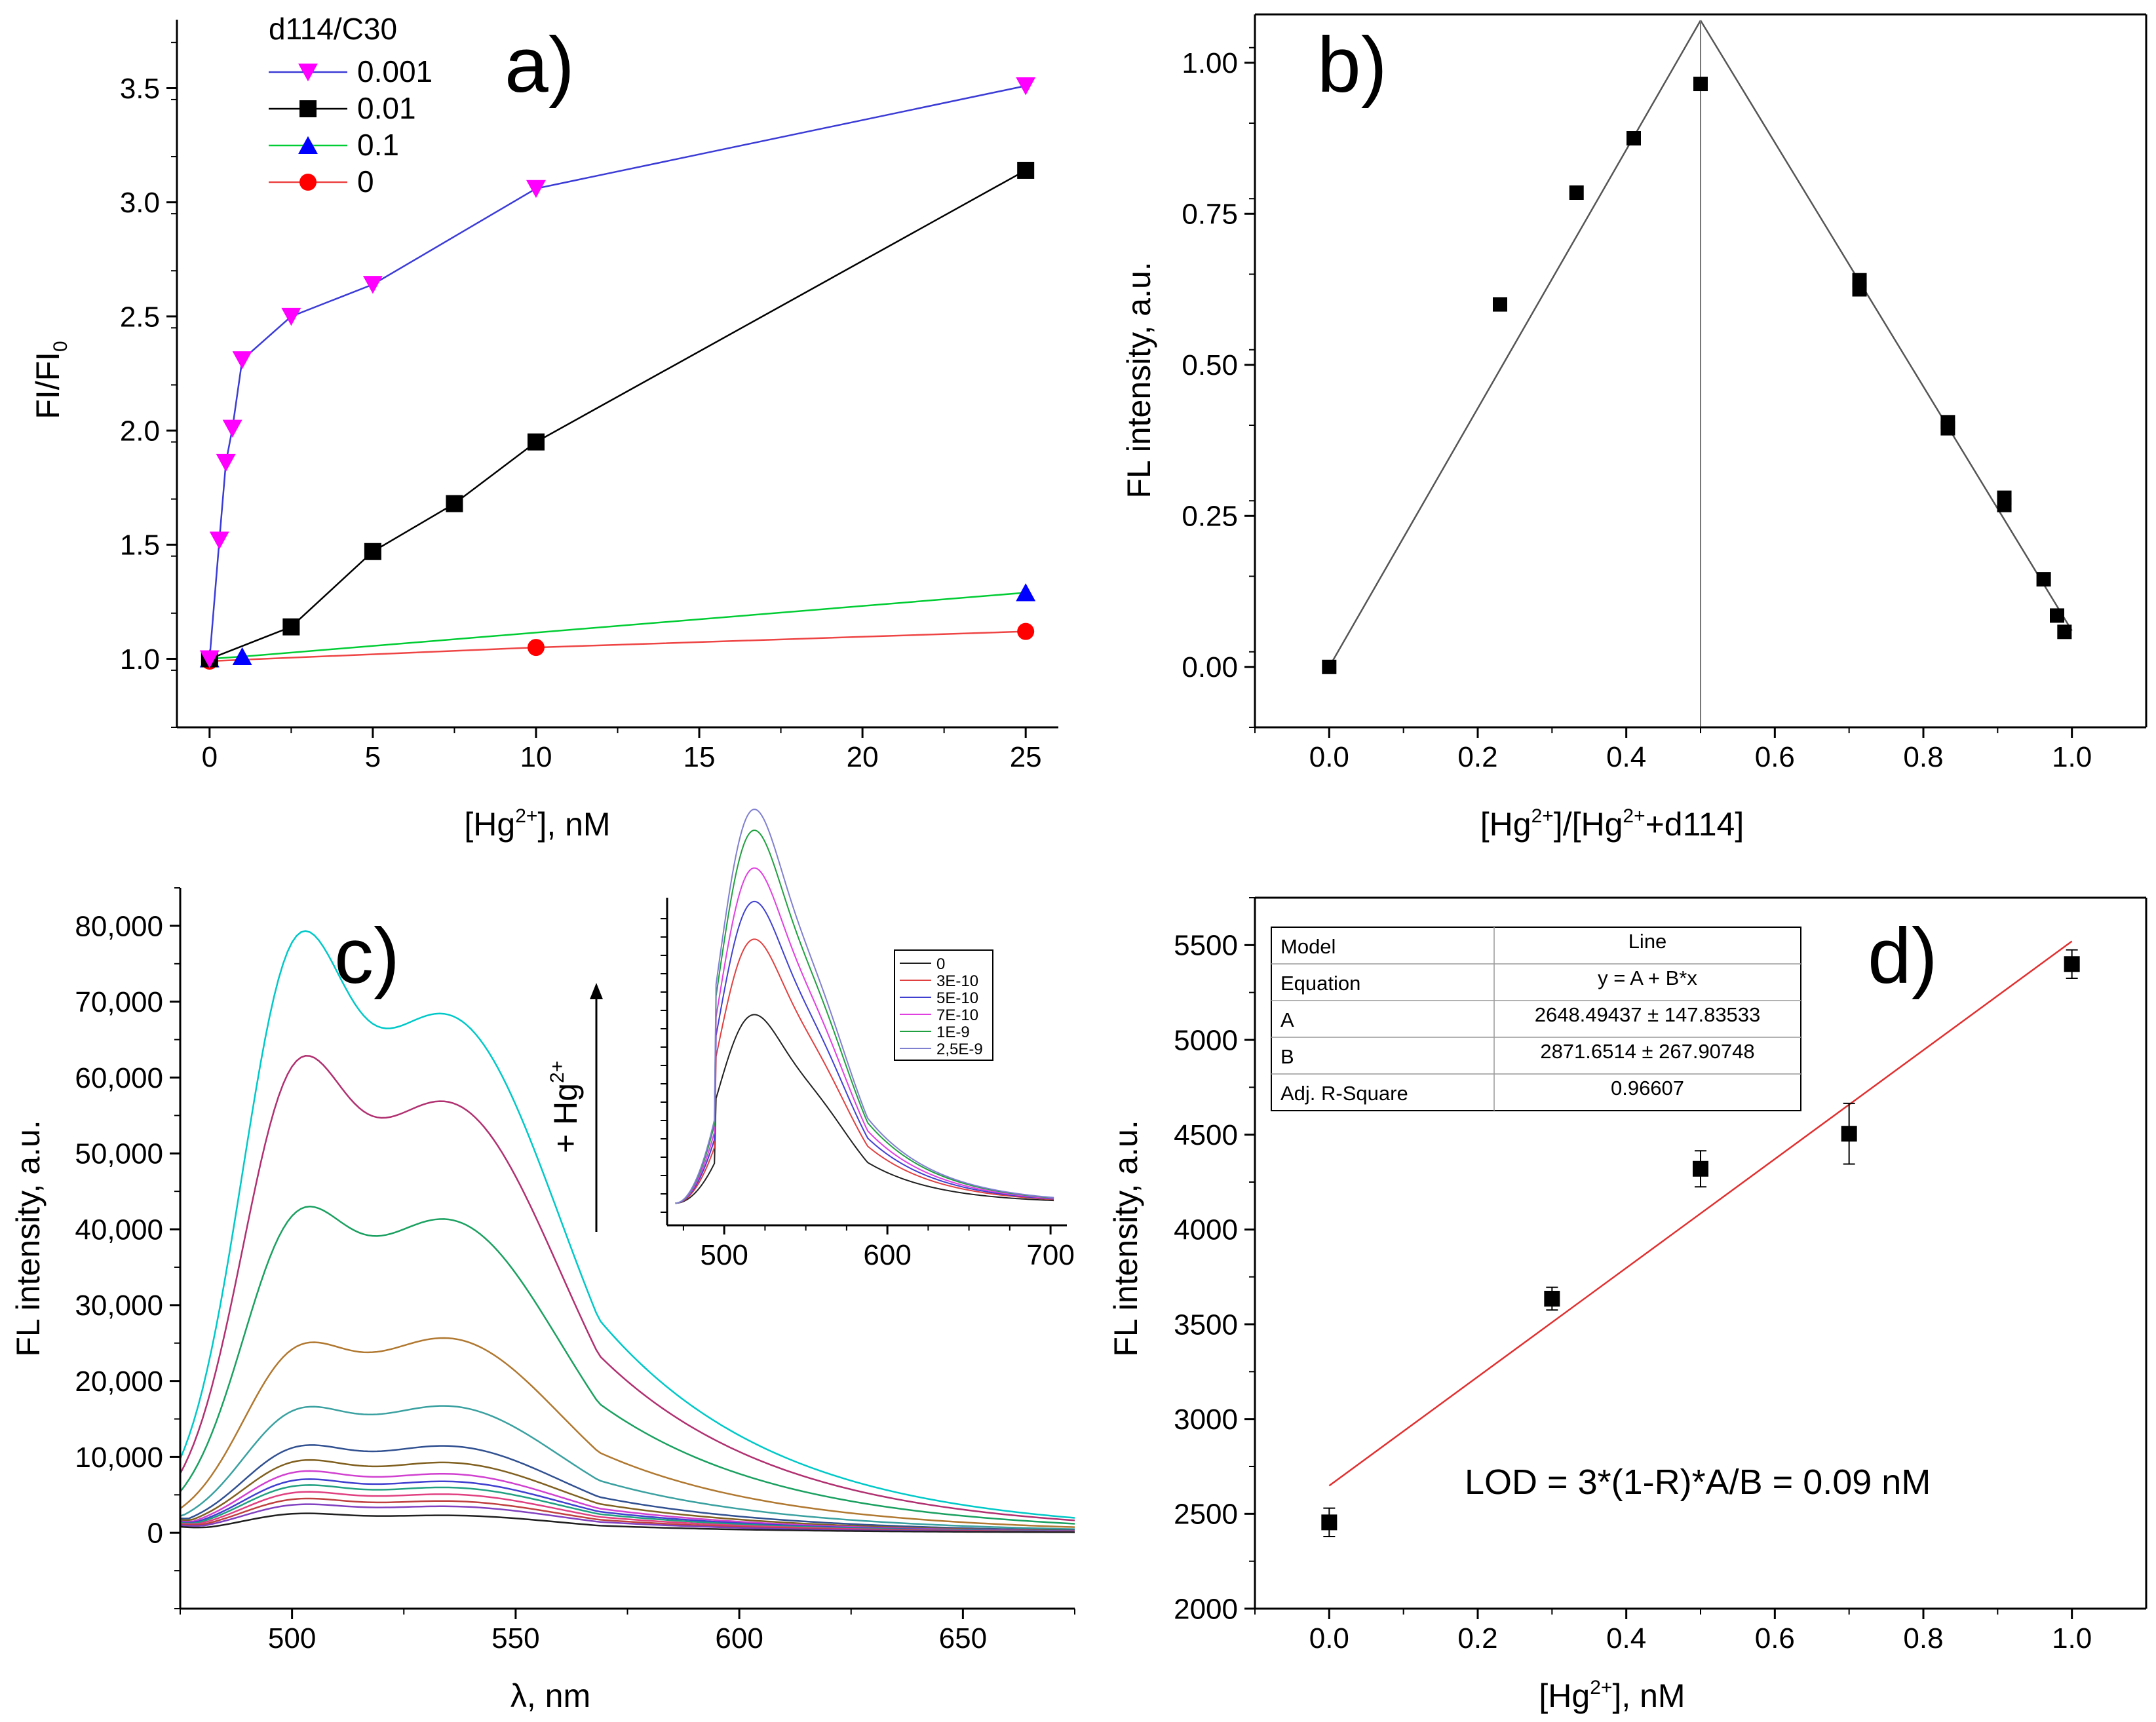 Image resolution: width=2156 pixels, height=1722 pixels. Describe the element at coordinates (386, 108) in the screenshot. I see `legend-entry: 0.01` at that location.